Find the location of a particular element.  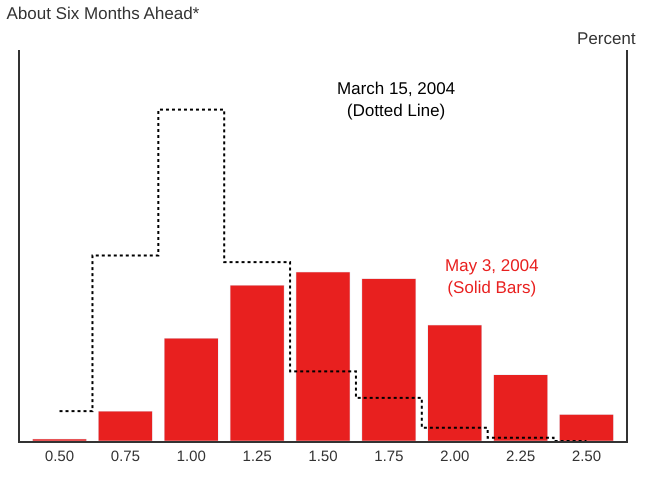

x-tick-label: 1.00 is located at coordinates (191, 456).